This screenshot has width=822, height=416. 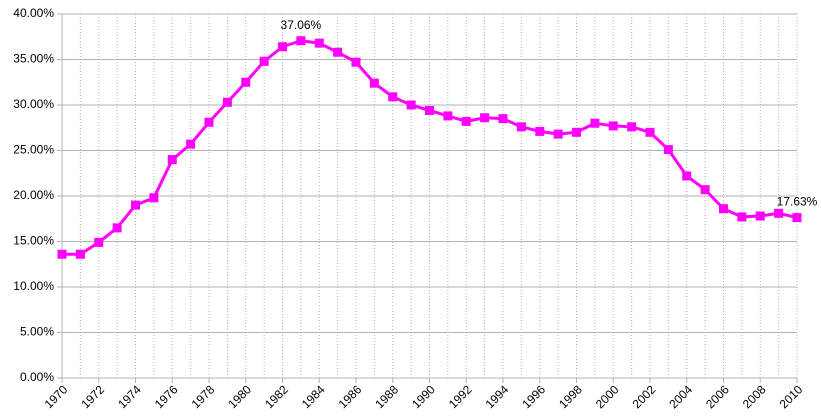 What do you see at coordinates (166, 396) in the screenshot?
I see `x-tick-label: 1976` at bounding box center [166, 396].